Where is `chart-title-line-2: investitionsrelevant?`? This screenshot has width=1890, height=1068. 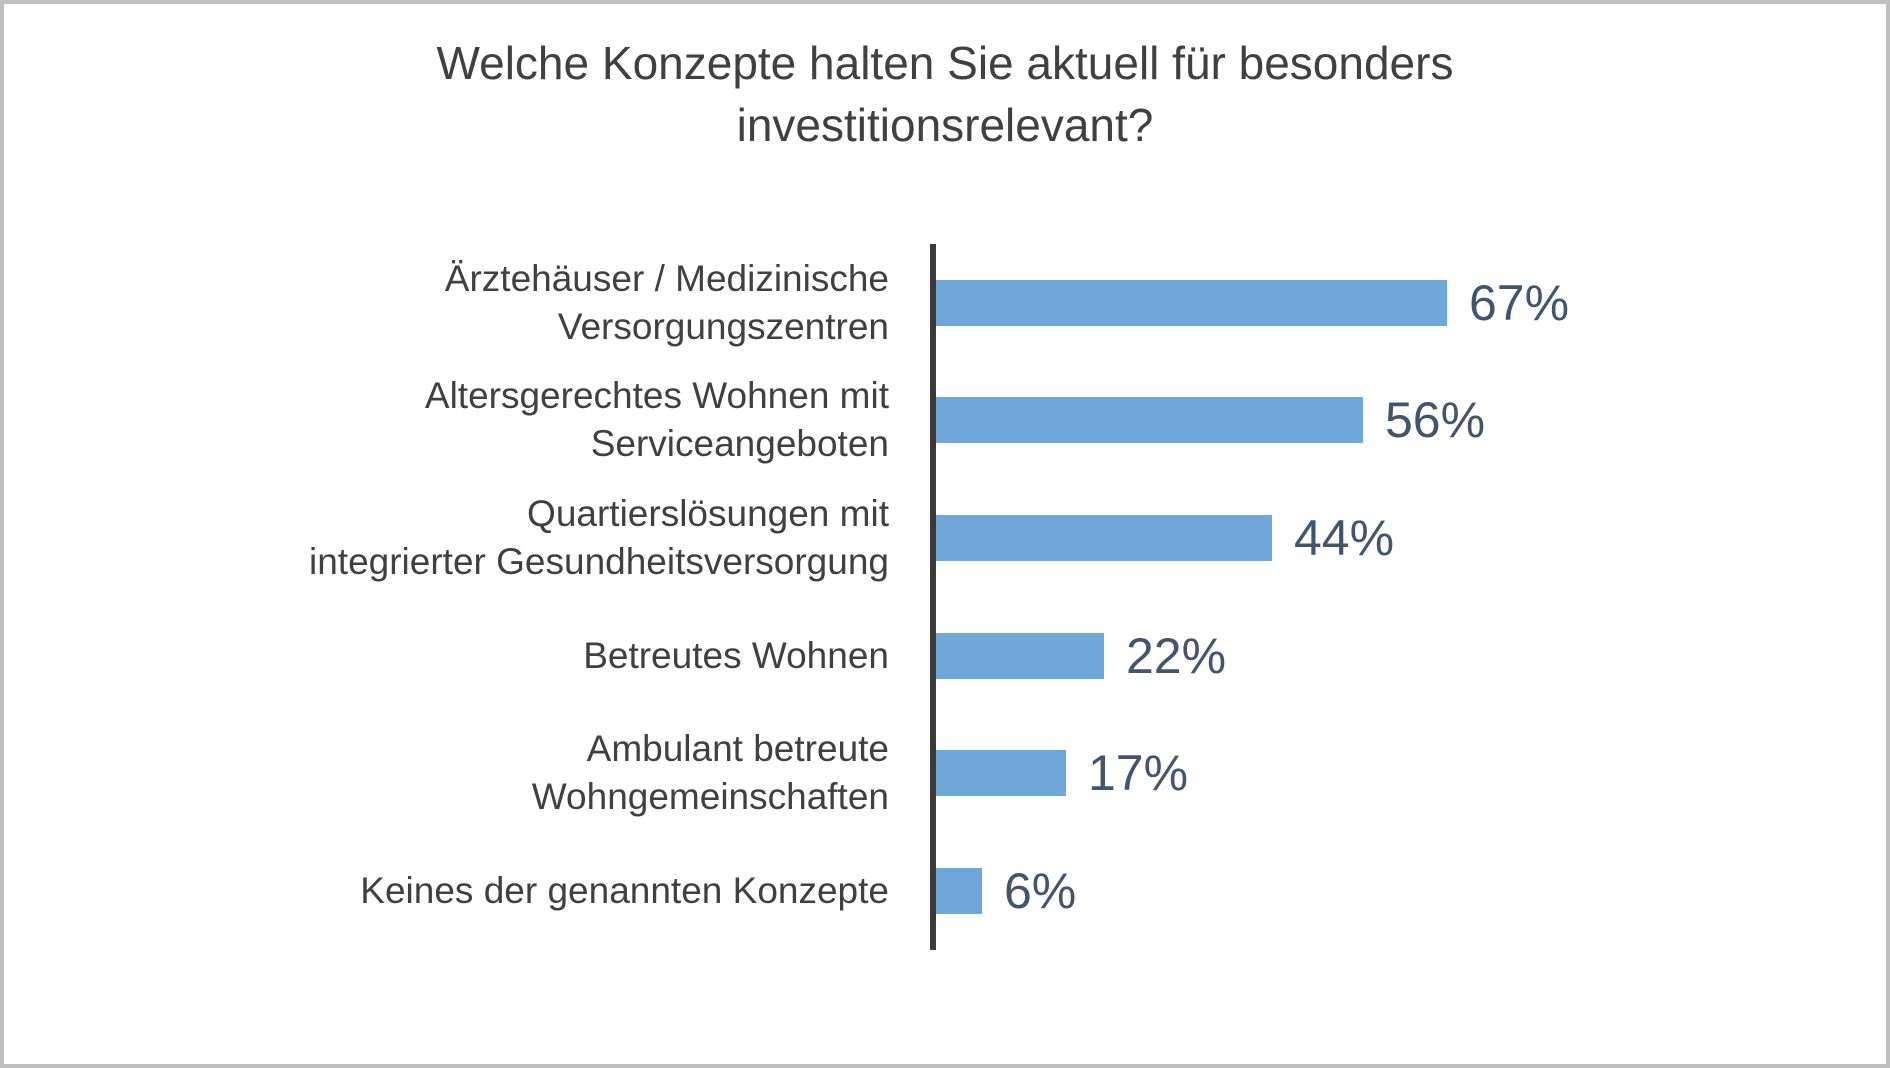 chart-title-line-2: investitionsrelevant? is located at coordinates (945, 125).